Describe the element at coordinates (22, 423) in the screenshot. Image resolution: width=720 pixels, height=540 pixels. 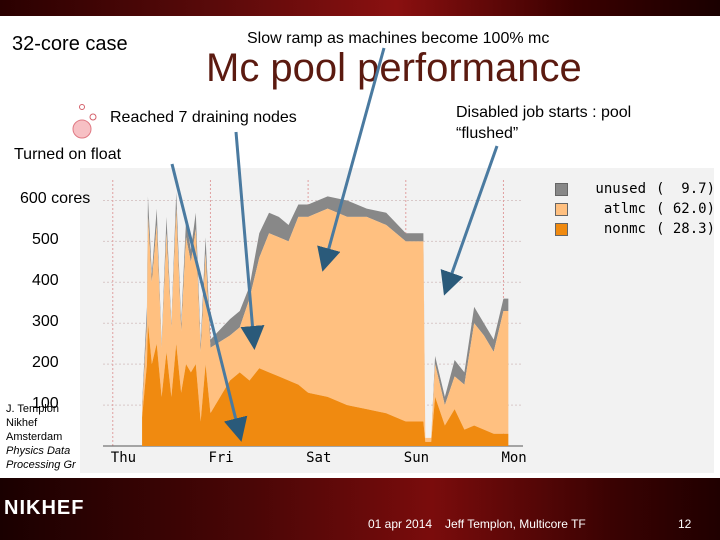
I see `sidebar-line: Nikhef` at that location.